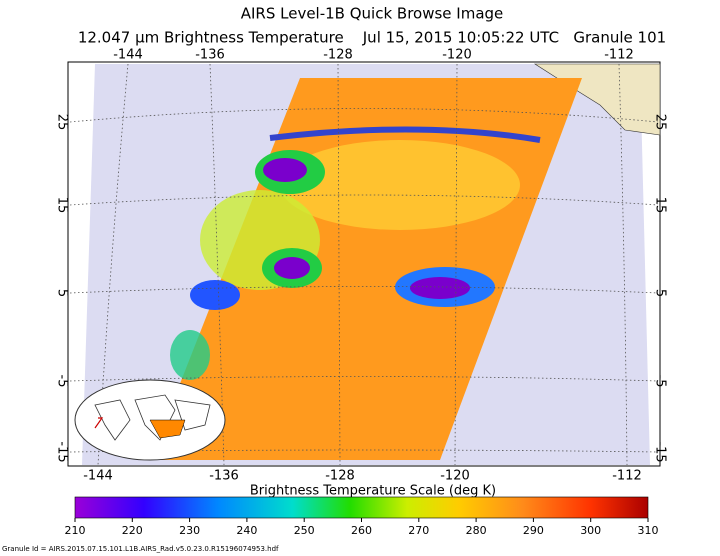 Image resolution: width=720 pixels, height=556 pixels. What do you see at coordinates (372, 14) in the screenshot?
I see `title: AIRS Level-1B Quick Browse Image` at bounding box center [372, 14].